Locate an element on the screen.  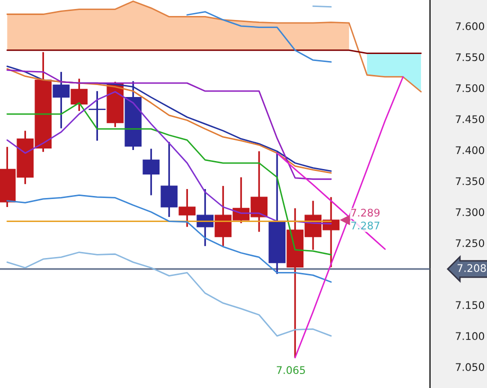
annotation: 7.289 is located at coordinates (365, 212).